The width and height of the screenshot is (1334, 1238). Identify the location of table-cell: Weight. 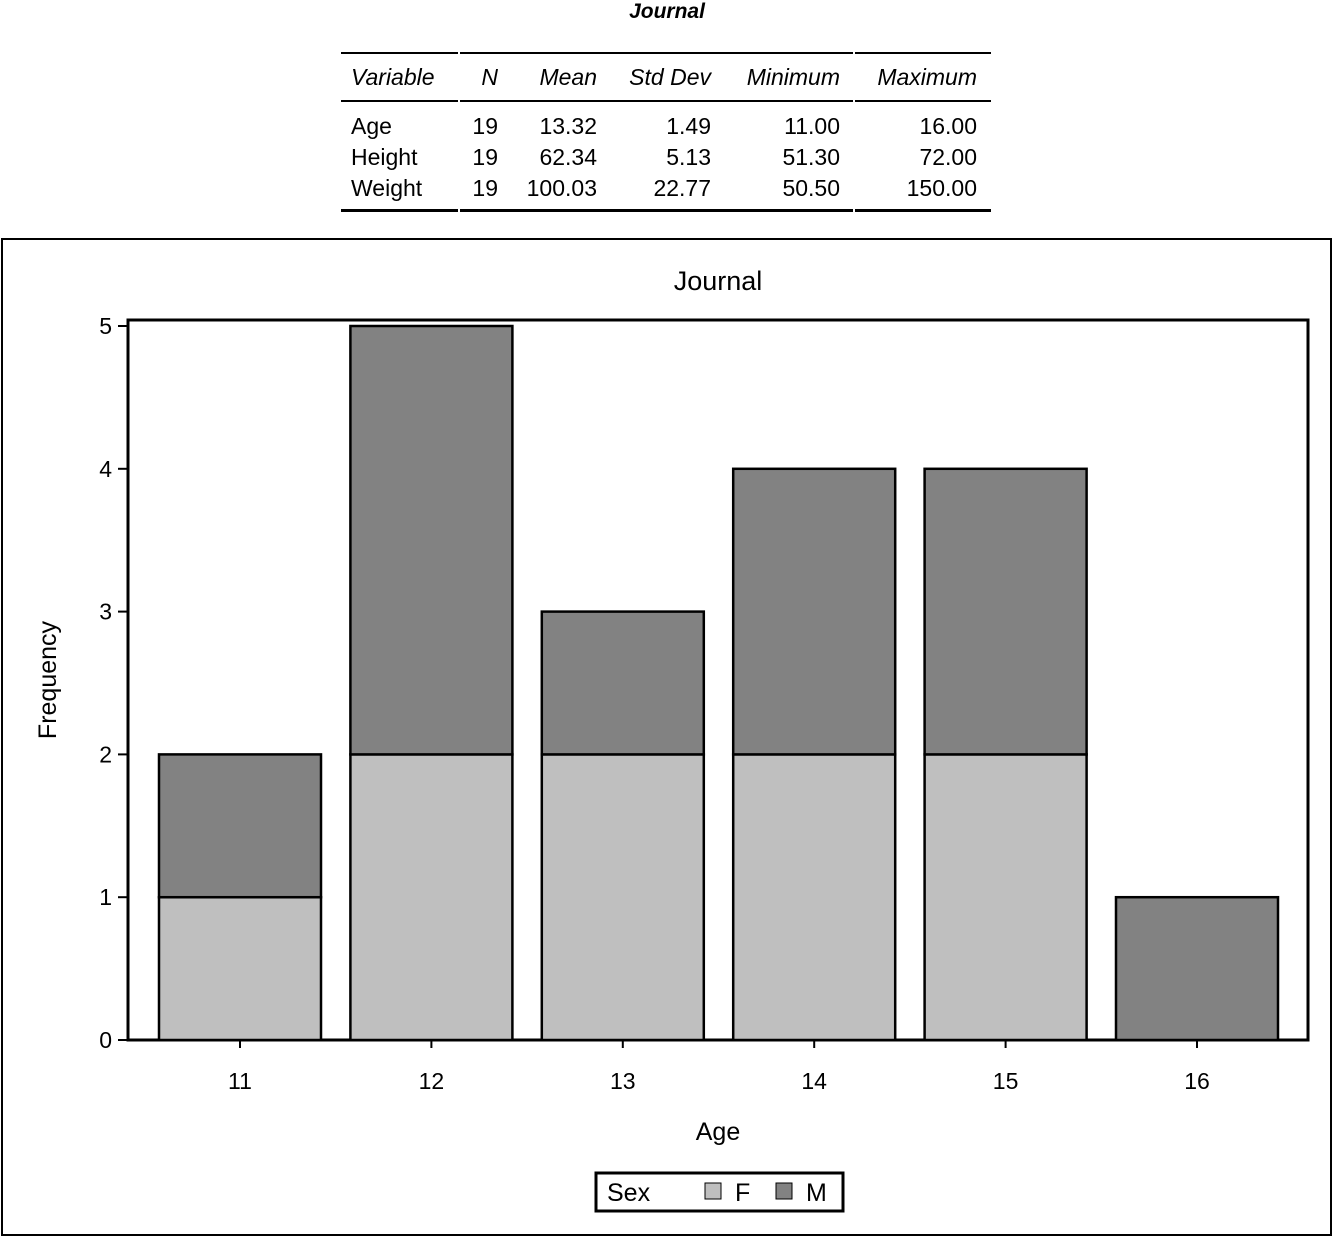
(387, 188).